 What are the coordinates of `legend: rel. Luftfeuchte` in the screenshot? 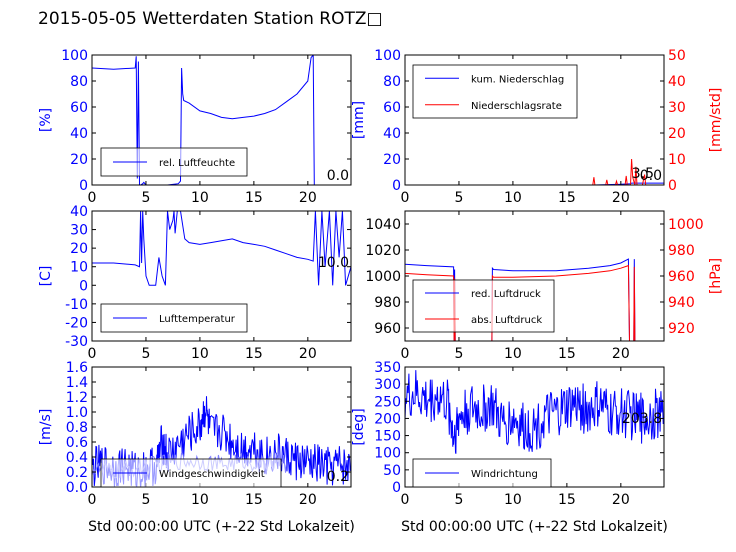 It's located at (174, 162).